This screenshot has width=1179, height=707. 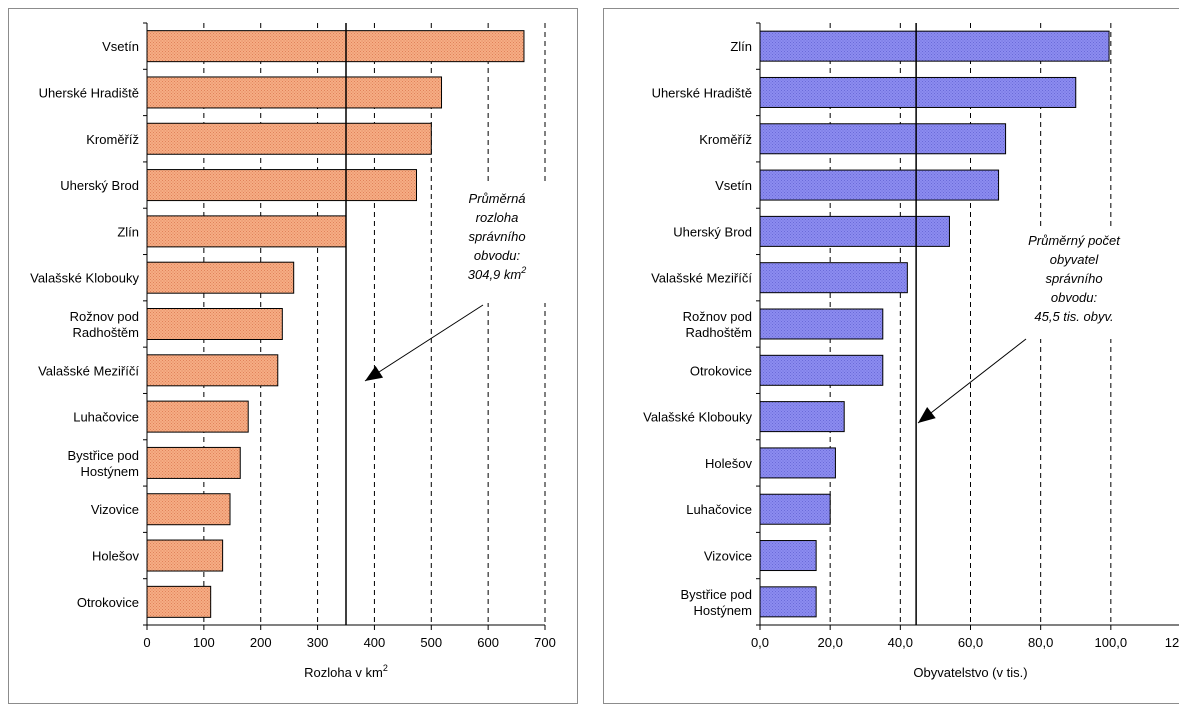 What do you see at coordinates (1040, 642) in the screenshot?
I see `x-tick-label: 80,0` at bounding box center [1040, 642].